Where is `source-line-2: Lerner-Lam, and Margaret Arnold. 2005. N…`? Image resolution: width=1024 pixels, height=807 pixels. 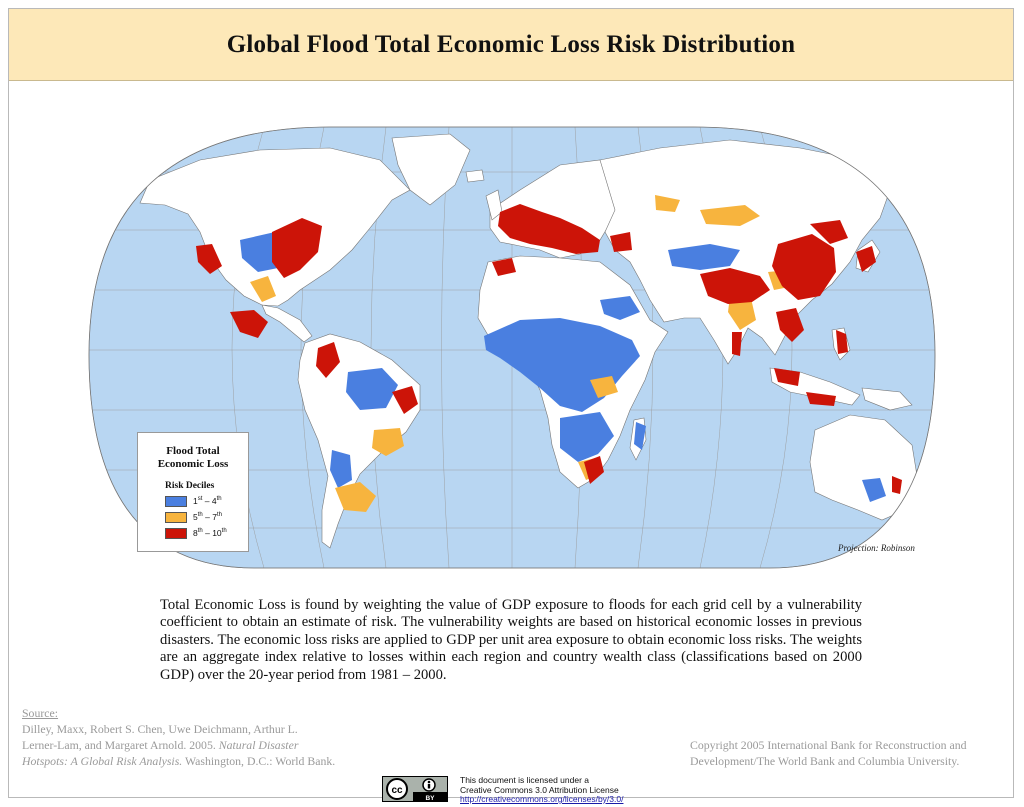
source-line-2: Lerner-Lam, and Margaret Arnold. 2005. N… is located at coordinates (160, 745).